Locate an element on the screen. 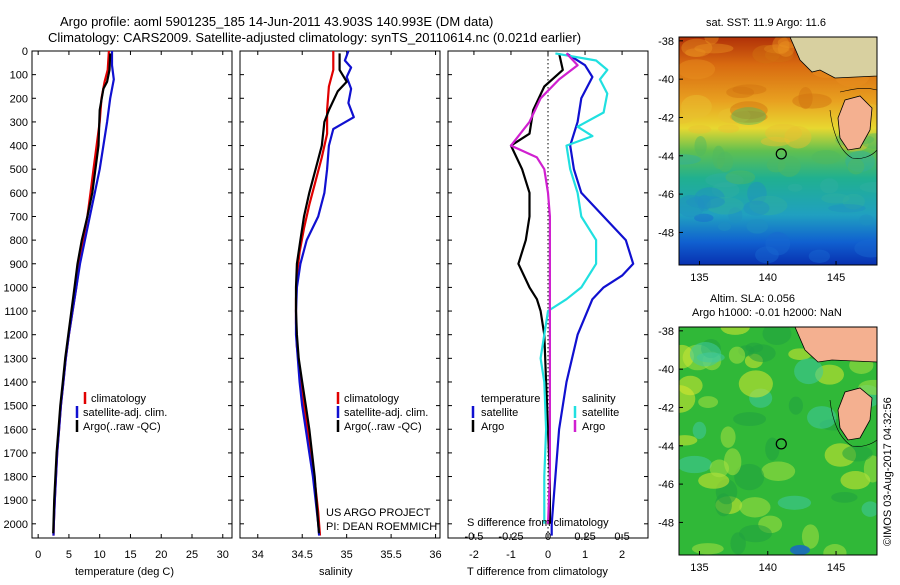 Image resolution: width=900 pixels, height=585 pixels. sst-argo-position is located at coordinates (781, 154).